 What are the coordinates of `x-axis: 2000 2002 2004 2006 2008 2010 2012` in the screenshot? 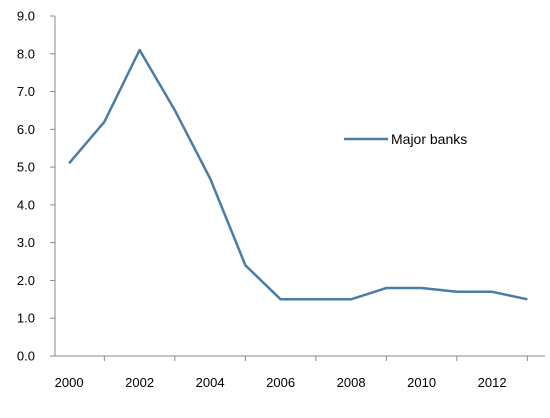 It's located at (300, 372).